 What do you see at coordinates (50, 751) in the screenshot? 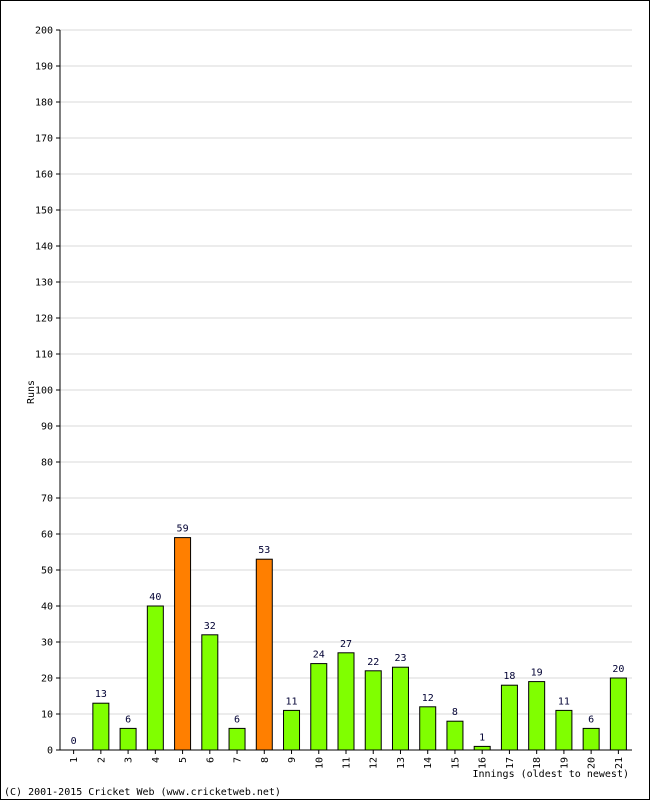
I see `y-tick-label: 0` at bounding box center [50, 751].